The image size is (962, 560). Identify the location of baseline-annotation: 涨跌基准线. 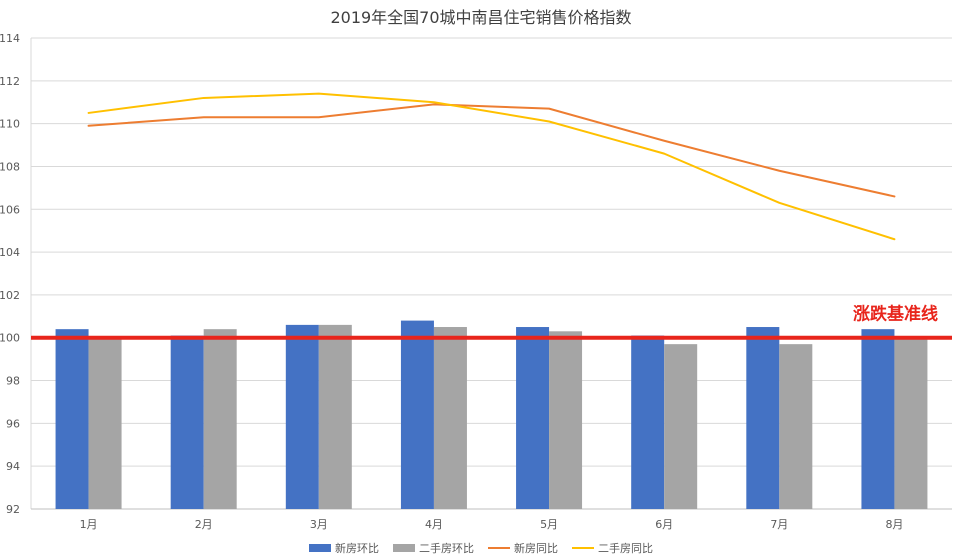
(491, 322).